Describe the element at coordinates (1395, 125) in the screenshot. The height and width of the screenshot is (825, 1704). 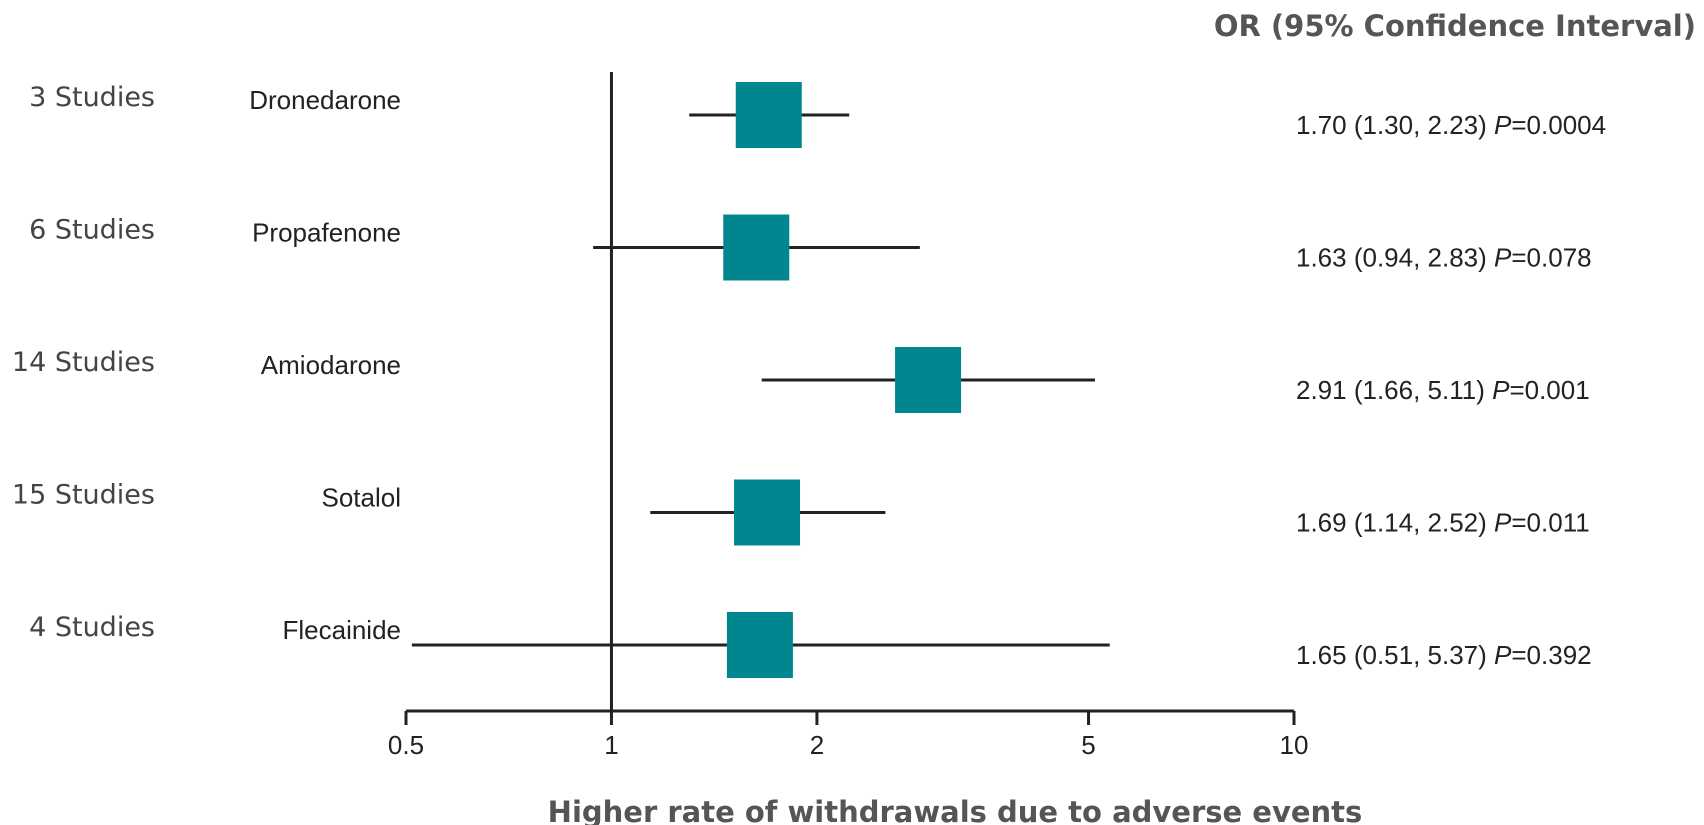
I see `or-ci-value: 1.70 (1.30, 2.23)` at that location.